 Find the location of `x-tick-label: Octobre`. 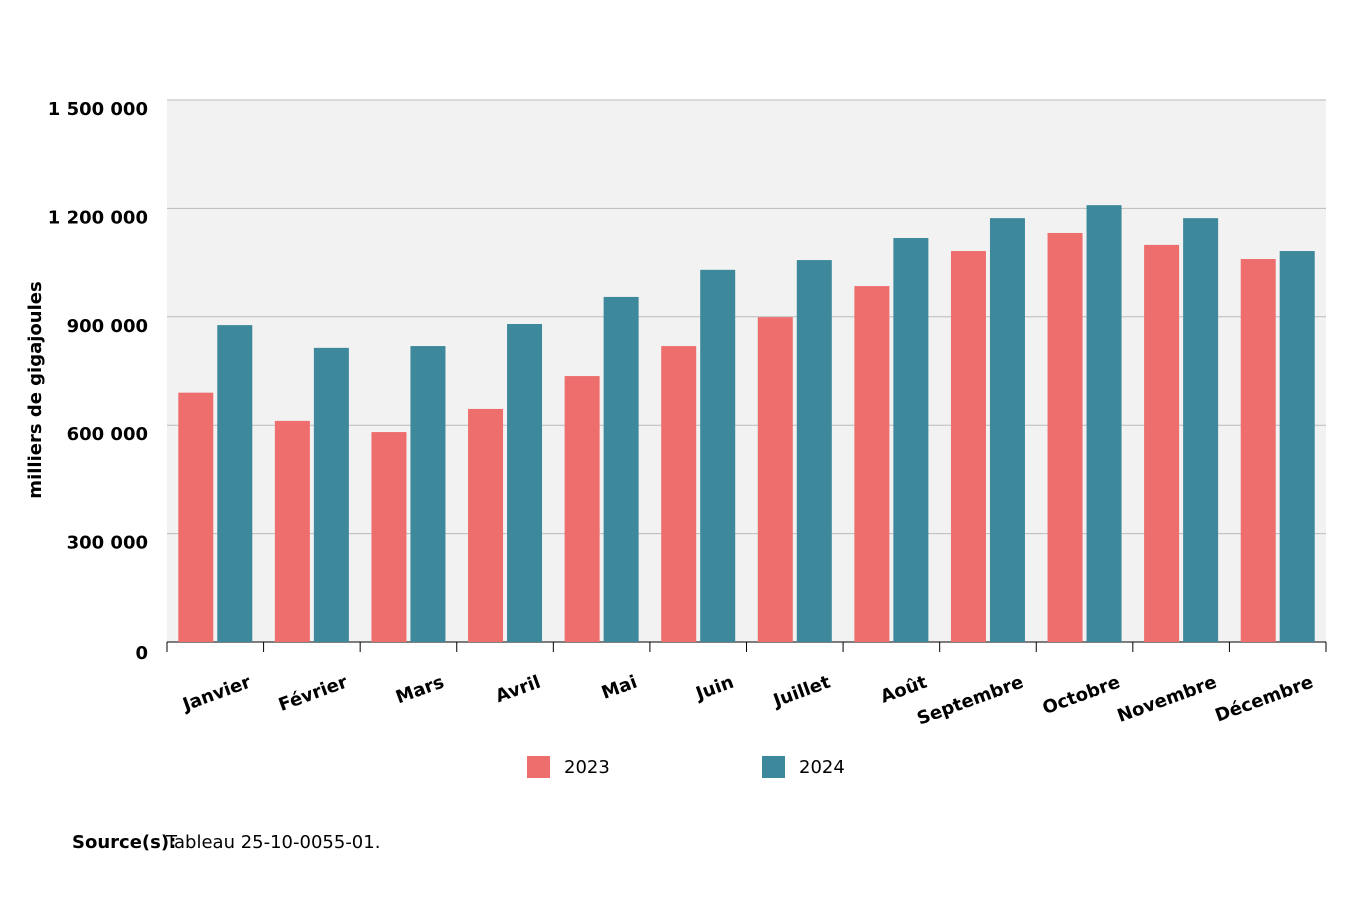

x-tick-label: Octobre is located at coordinates (1081, 695).